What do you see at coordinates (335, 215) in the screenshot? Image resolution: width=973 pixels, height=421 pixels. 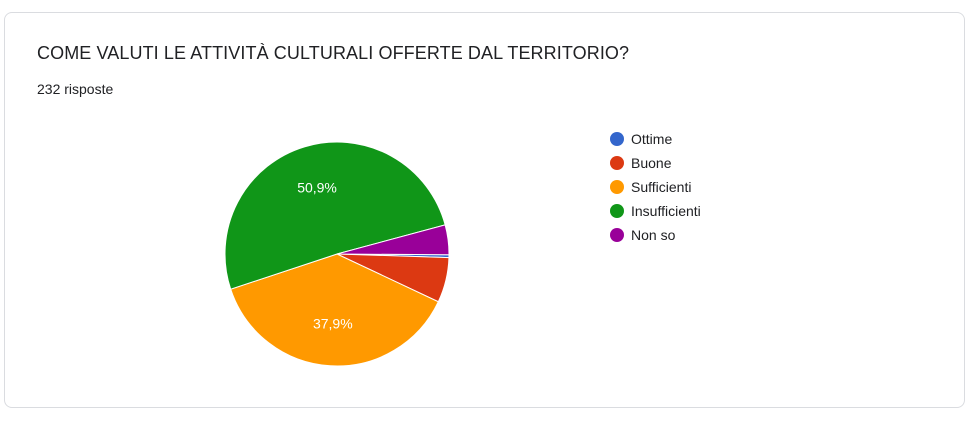 I see `pie-slice-insufficienti` at bounding box center [335, 215].